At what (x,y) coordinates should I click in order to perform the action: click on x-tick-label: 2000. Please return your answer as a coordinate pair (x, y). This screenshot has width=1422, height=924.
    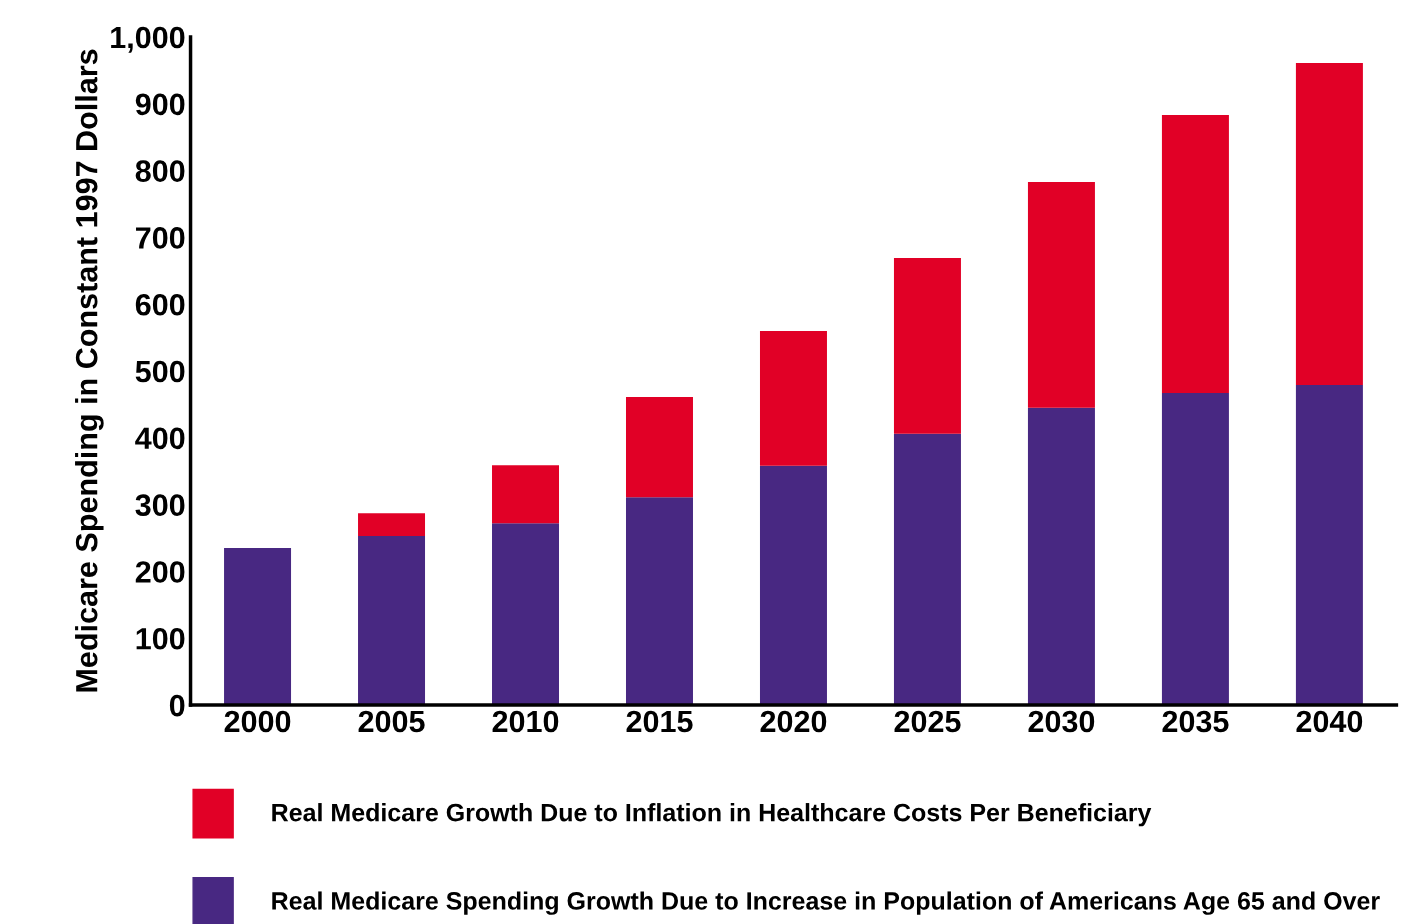
    Looking at the image, I should click on (257, 721).